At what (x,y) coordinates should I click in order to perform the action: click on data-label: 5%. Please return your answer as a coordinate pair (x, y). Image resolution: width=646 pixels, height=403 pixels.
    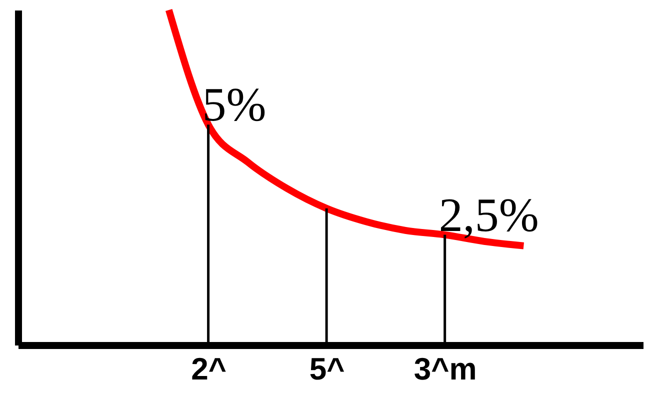
    Looking at the image, I should click on (234, 105).